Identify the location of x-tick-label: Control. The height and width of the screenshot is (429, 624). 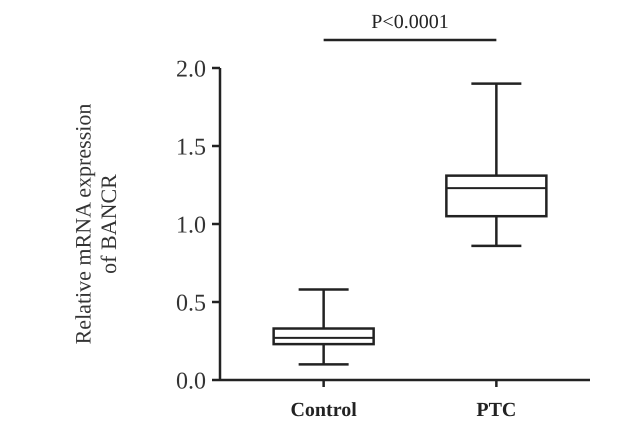
(324, 410).